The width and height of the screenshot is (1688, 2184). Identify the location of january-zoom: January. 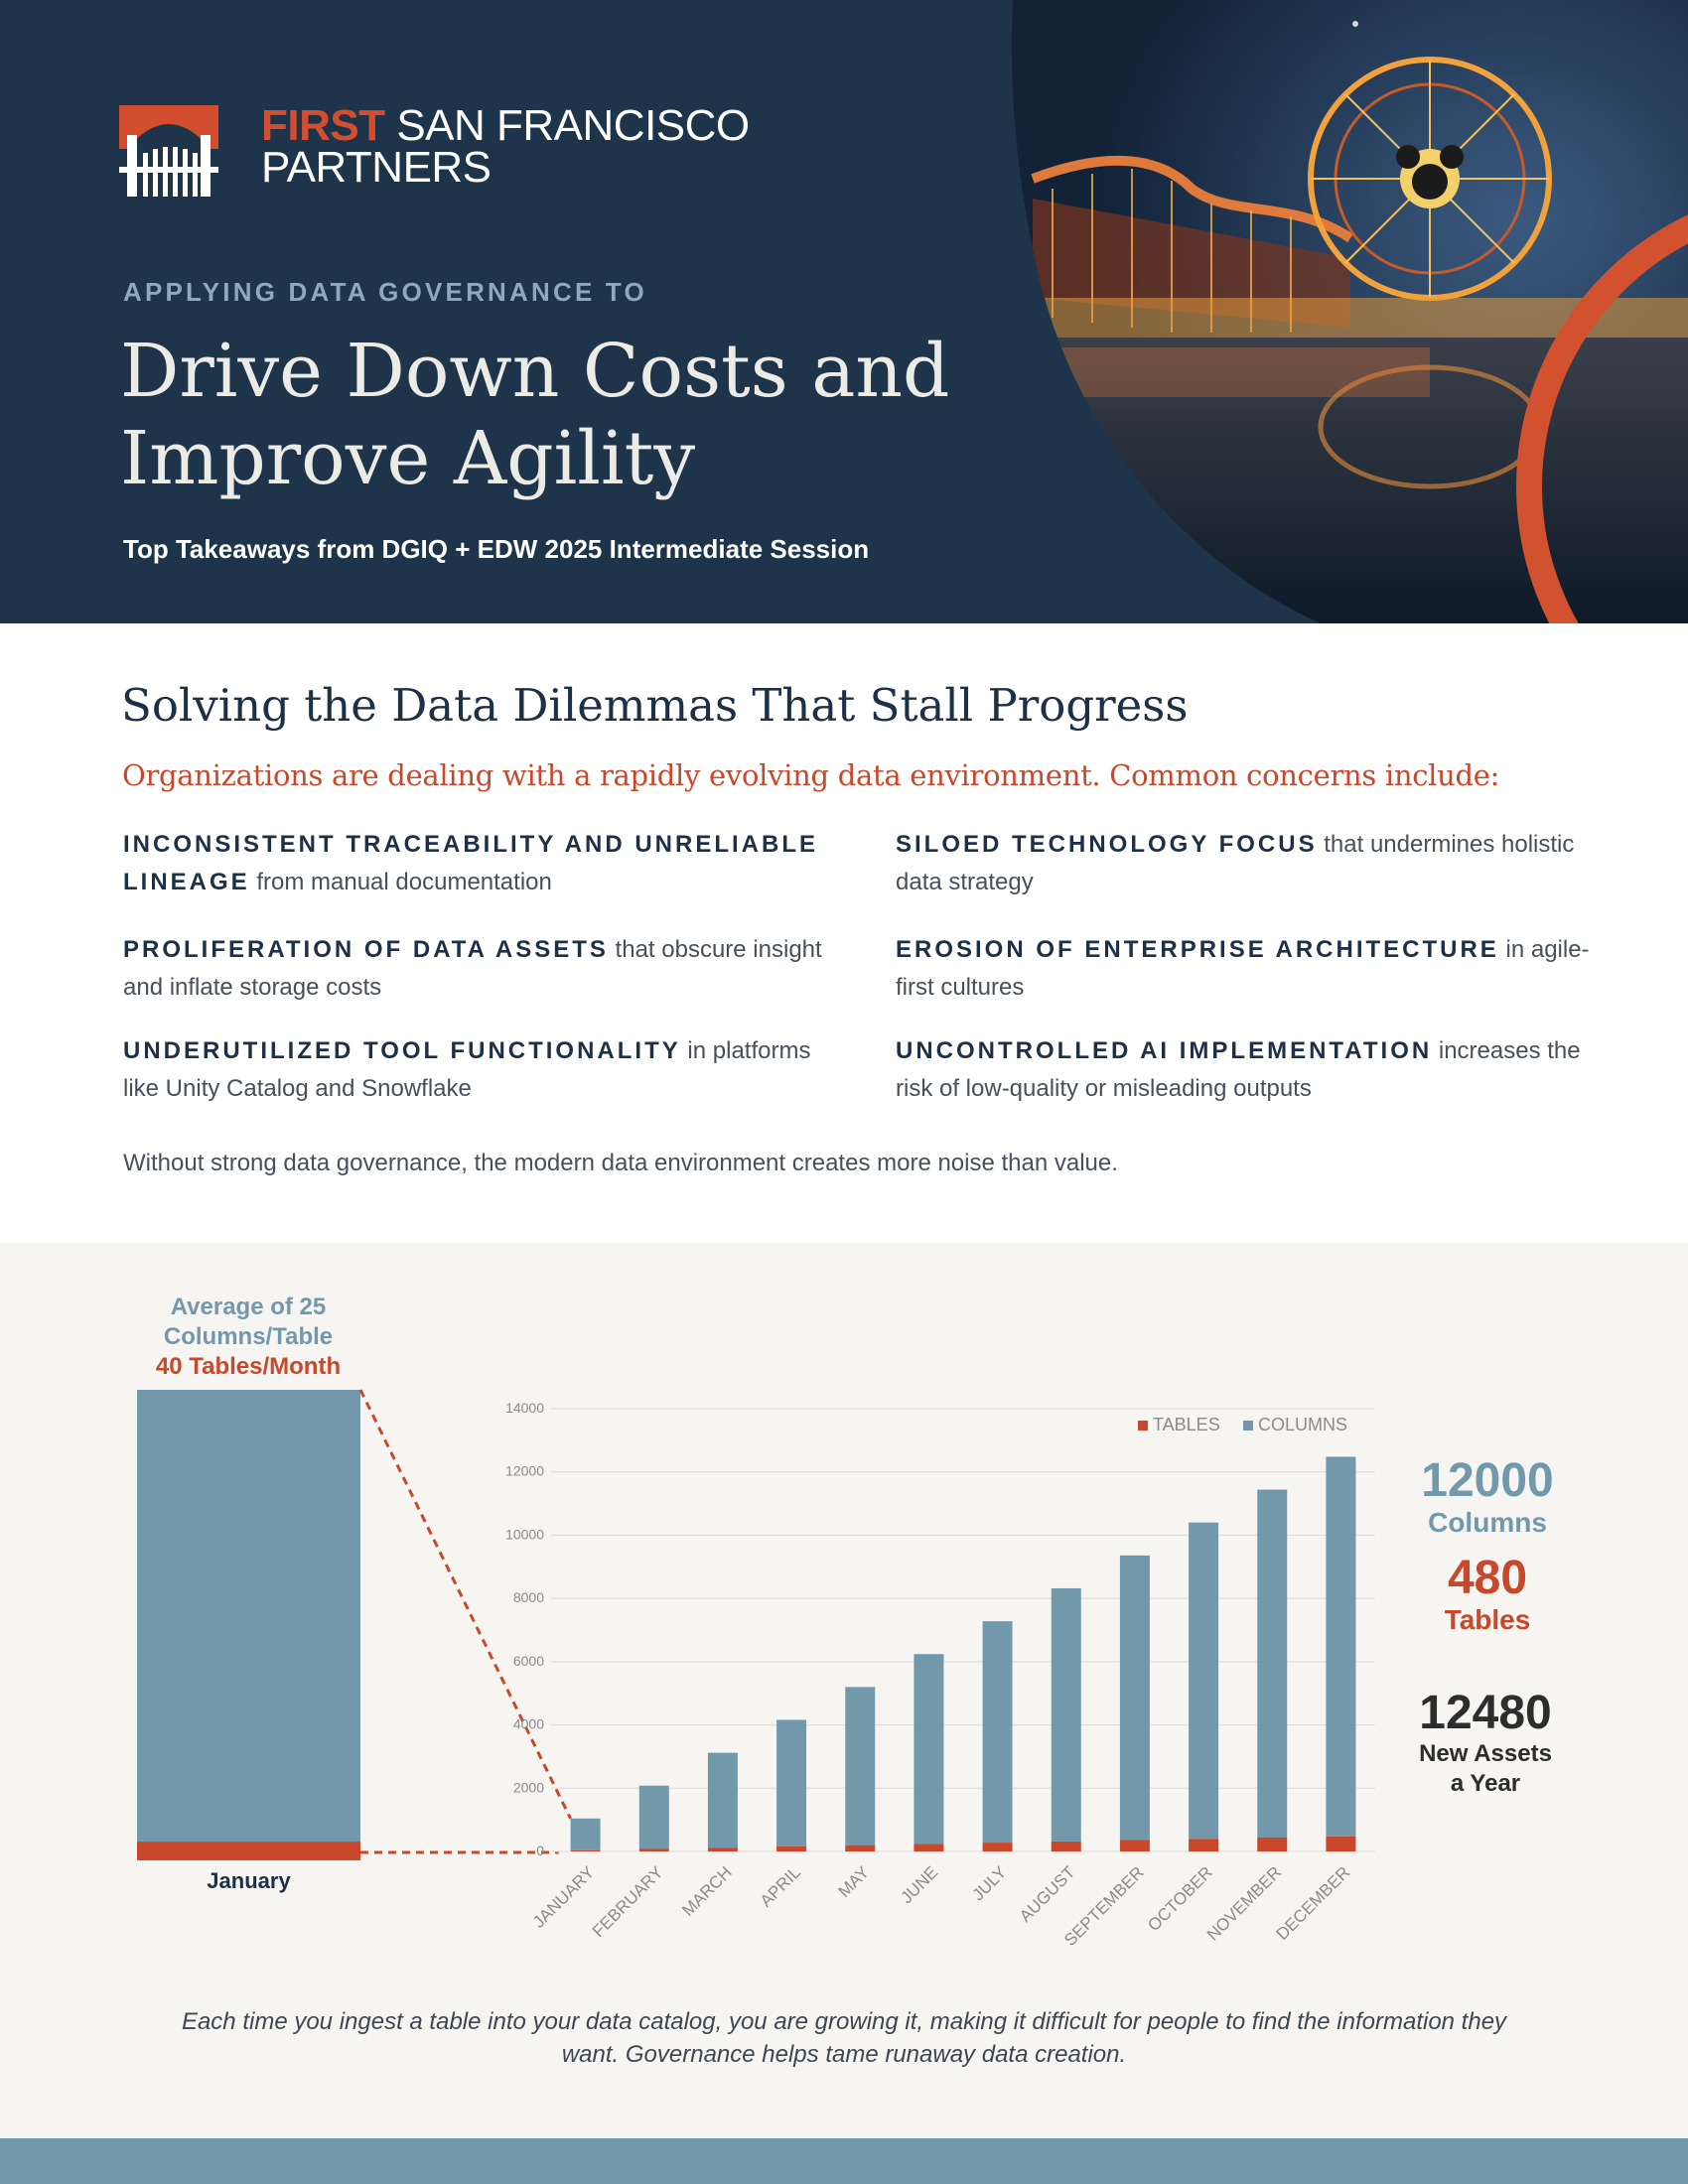
(354, 1641).